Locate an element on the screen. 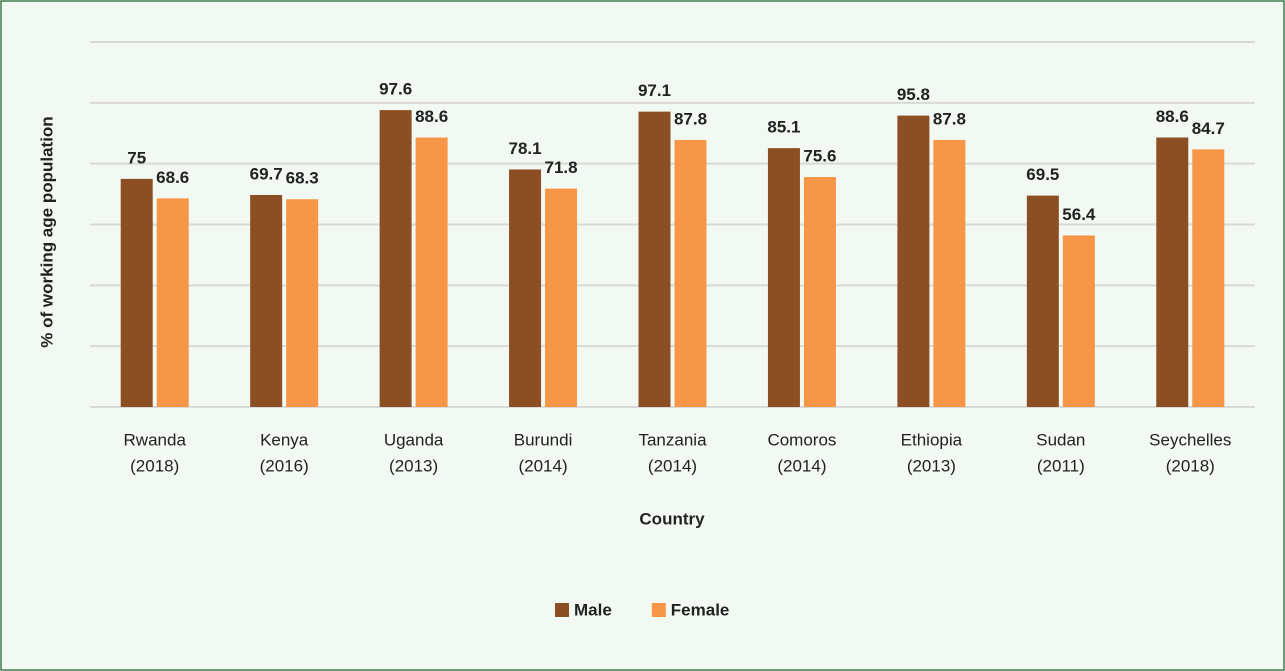 This screenshot has height=671, width=1285. x-tick-label: (2011) is located at coordinates (1061, 465).